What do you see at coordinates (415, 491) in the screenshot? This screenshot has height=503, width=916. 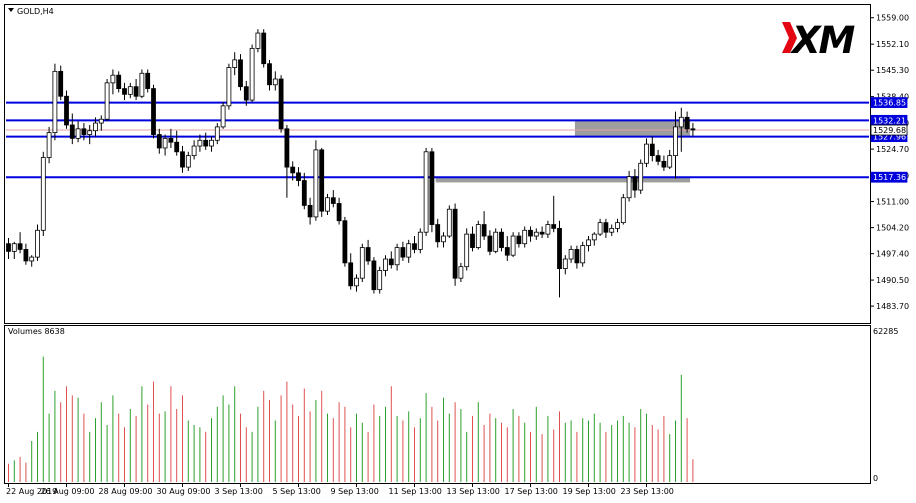 I see `time-tick-label: 11 Sep 13:00` at bounding box center [415, 491].